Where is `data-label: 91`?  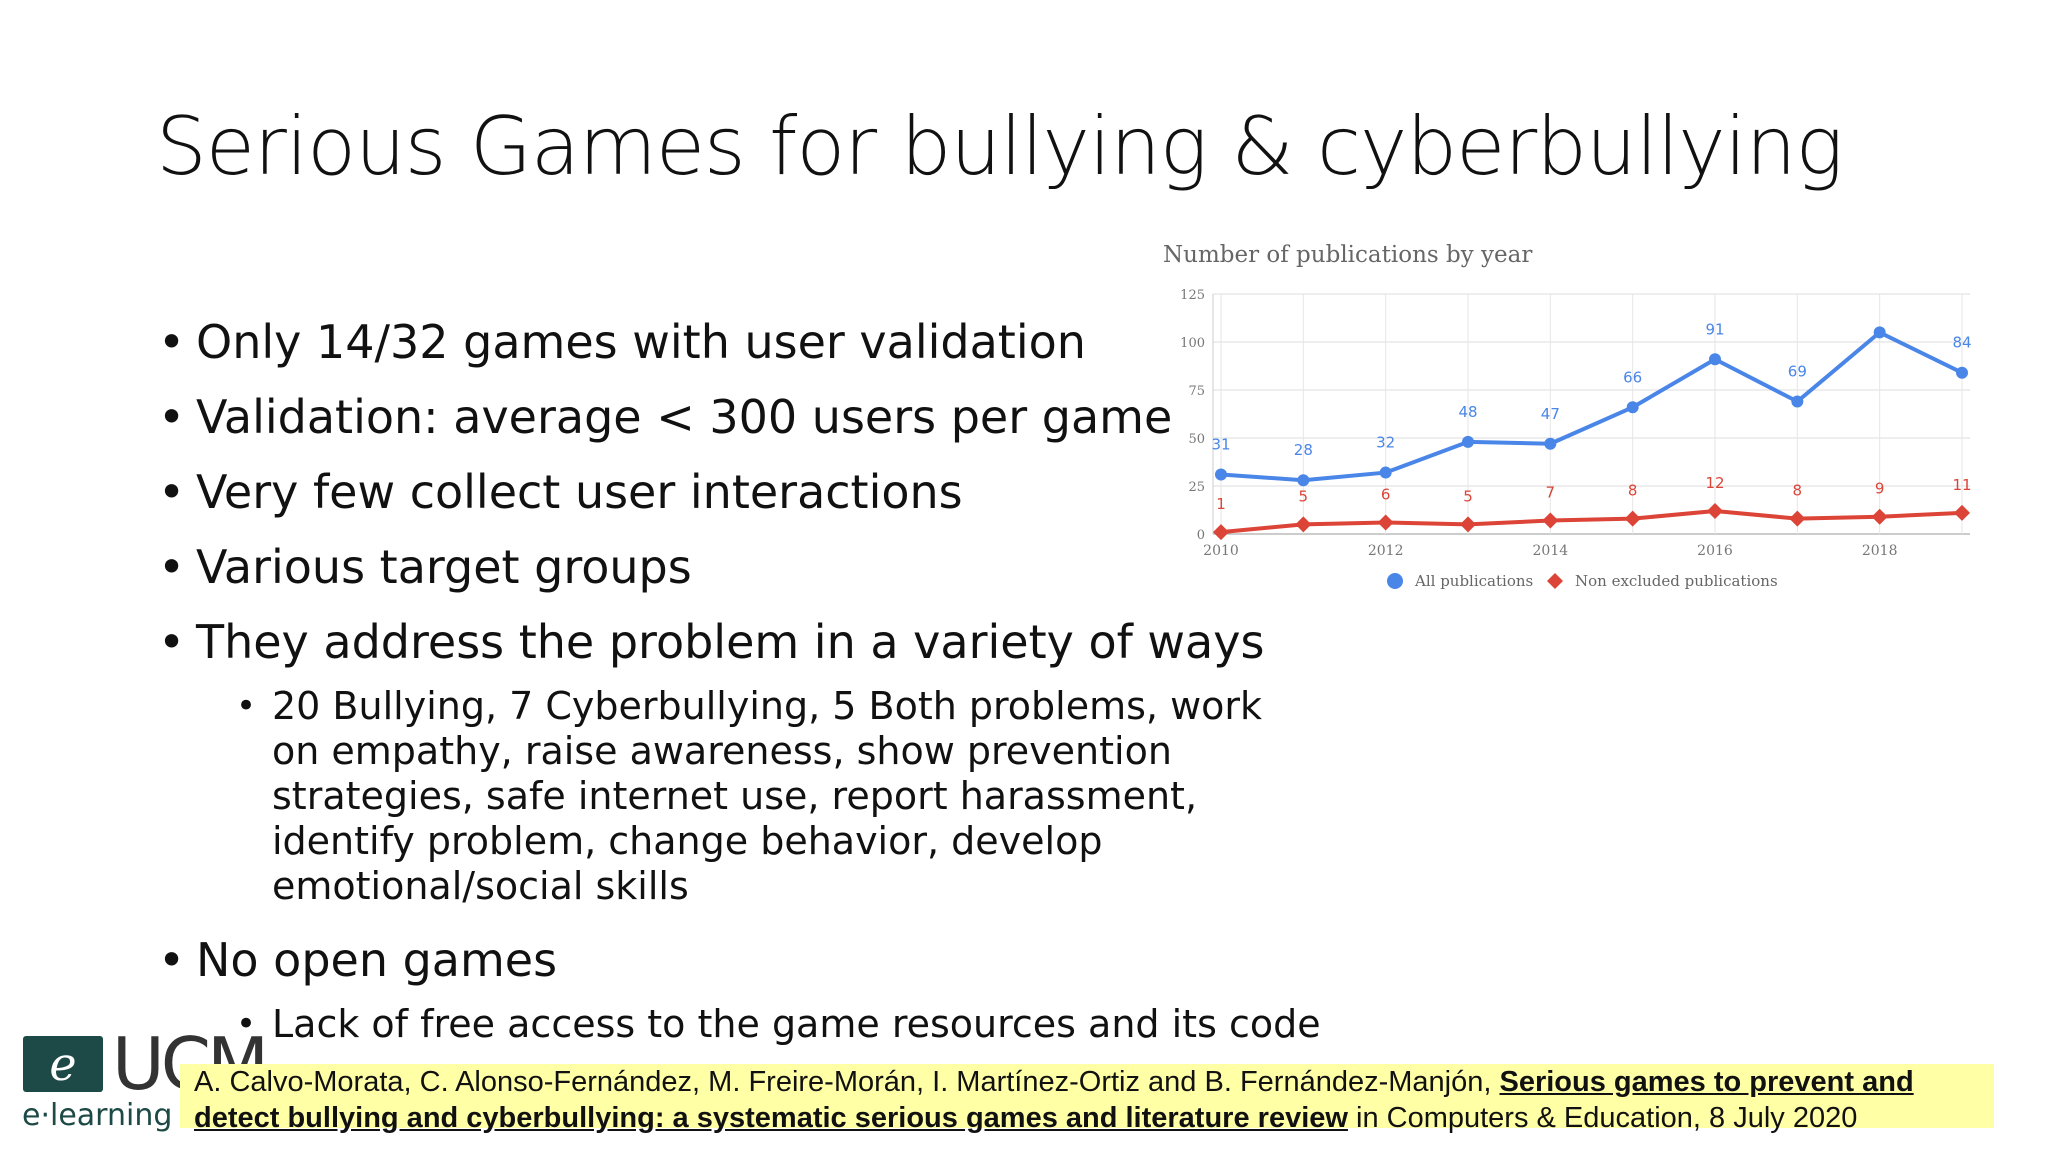
data-label: 91 is located at coordinates (1714, 329).